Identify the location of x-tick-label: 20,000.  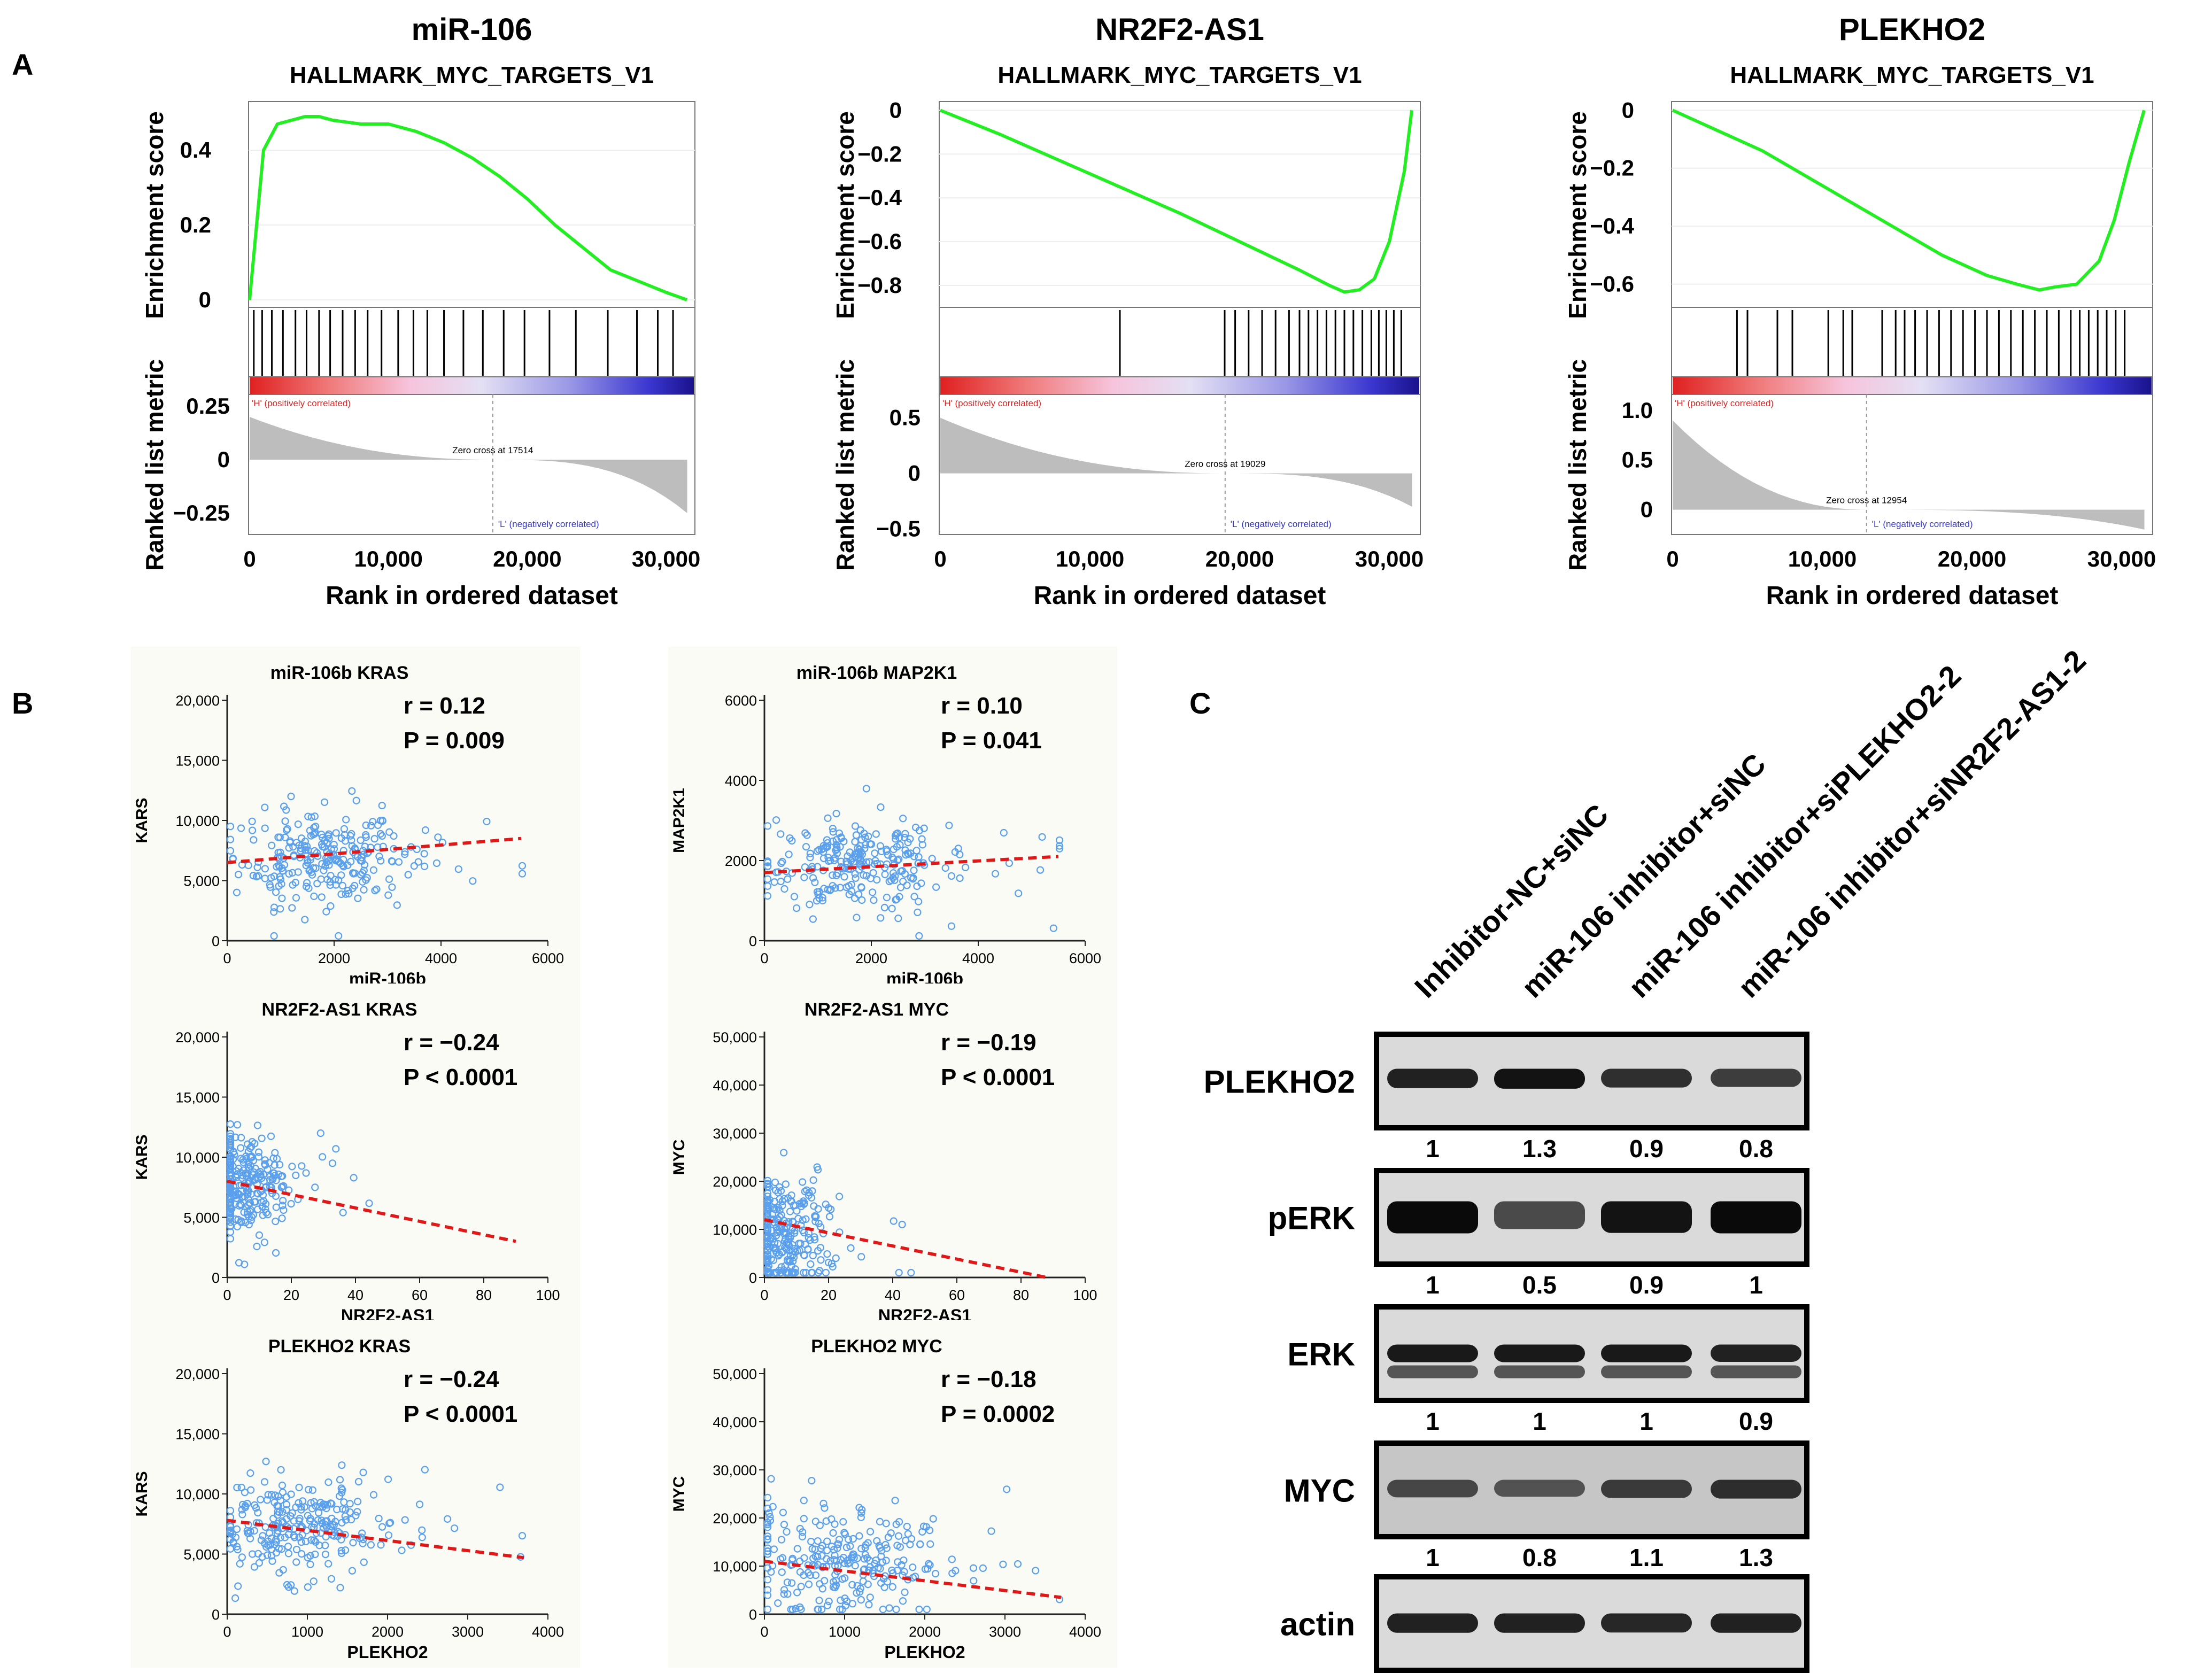
(1240, 558).